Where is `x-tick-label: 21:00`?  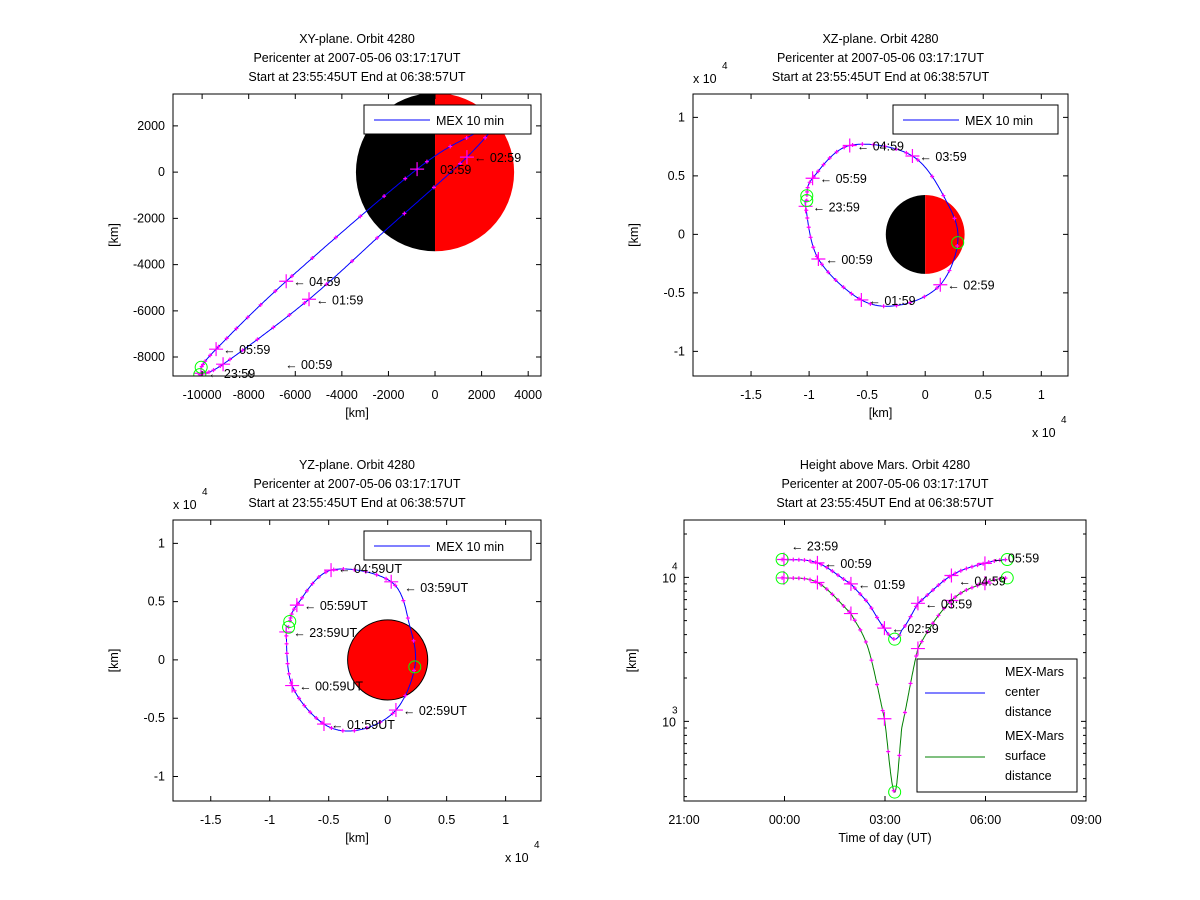
x-tick-label: 21:00 is located at coordinates (683, 820).